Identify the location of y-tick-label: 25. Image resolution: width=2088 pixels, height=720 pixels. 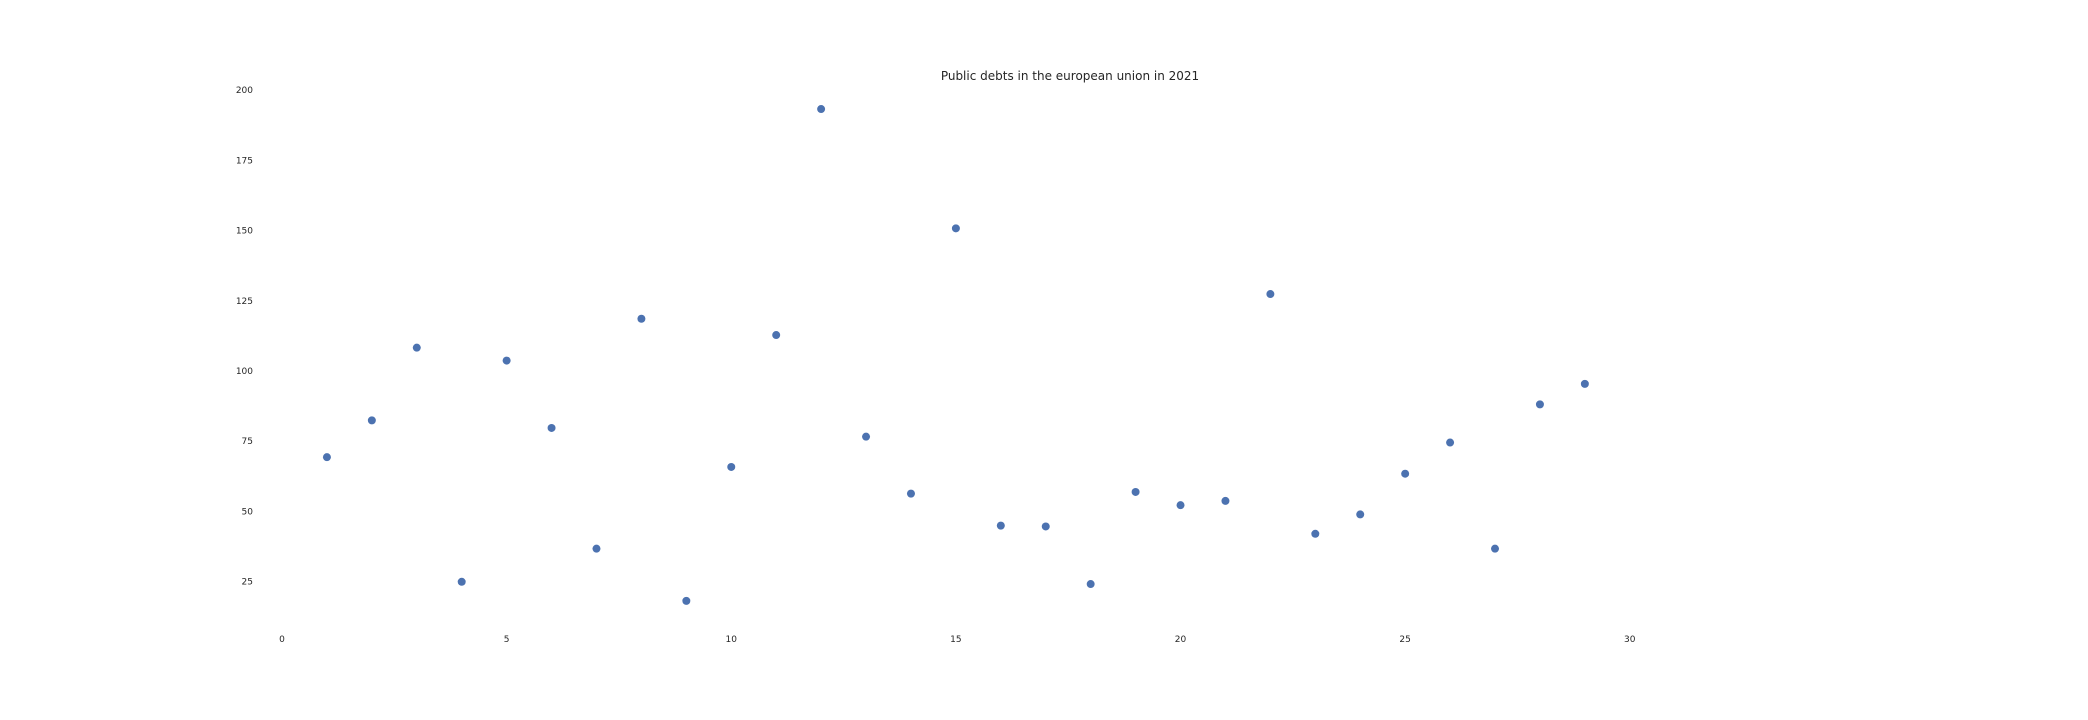
(247, 583).